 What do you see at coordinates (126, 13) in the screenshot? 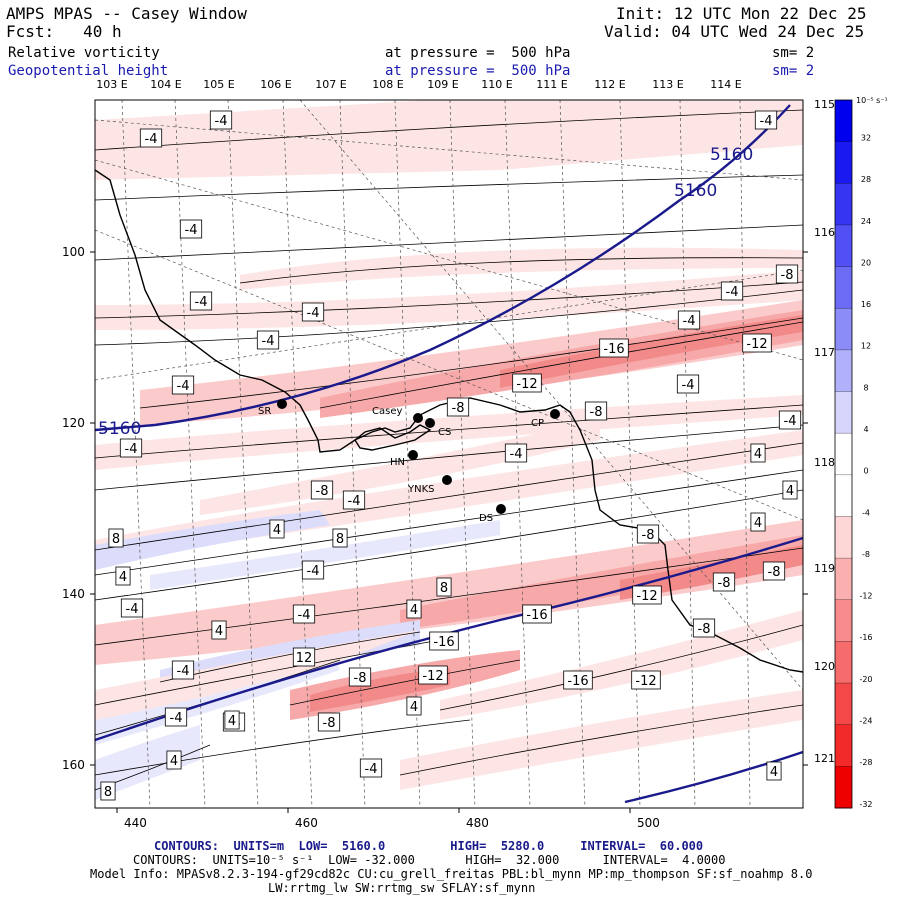
I see `plot-title: AMPS MPAS -- Casey Window` at bounding box center [126, 13].